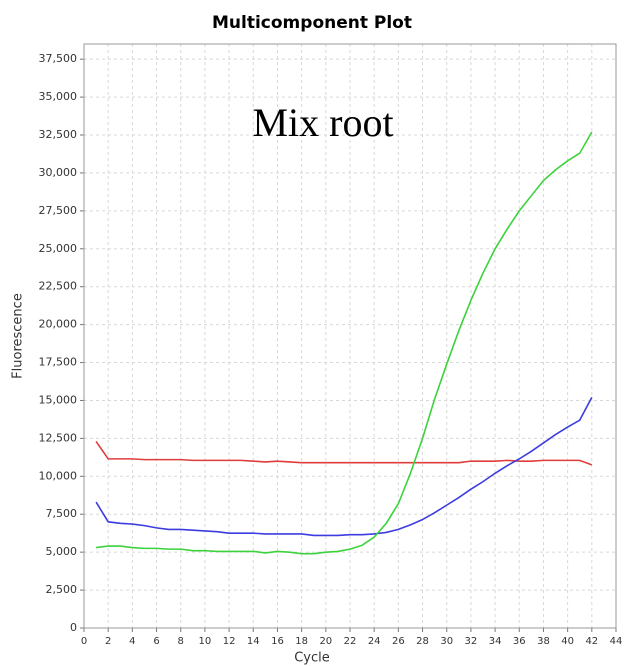 The width and height of the screenshot is (626, 666). Describe the element at coordinates (58, 286) in the screenshot. I see `y-tick-label: 22,500` at that location.